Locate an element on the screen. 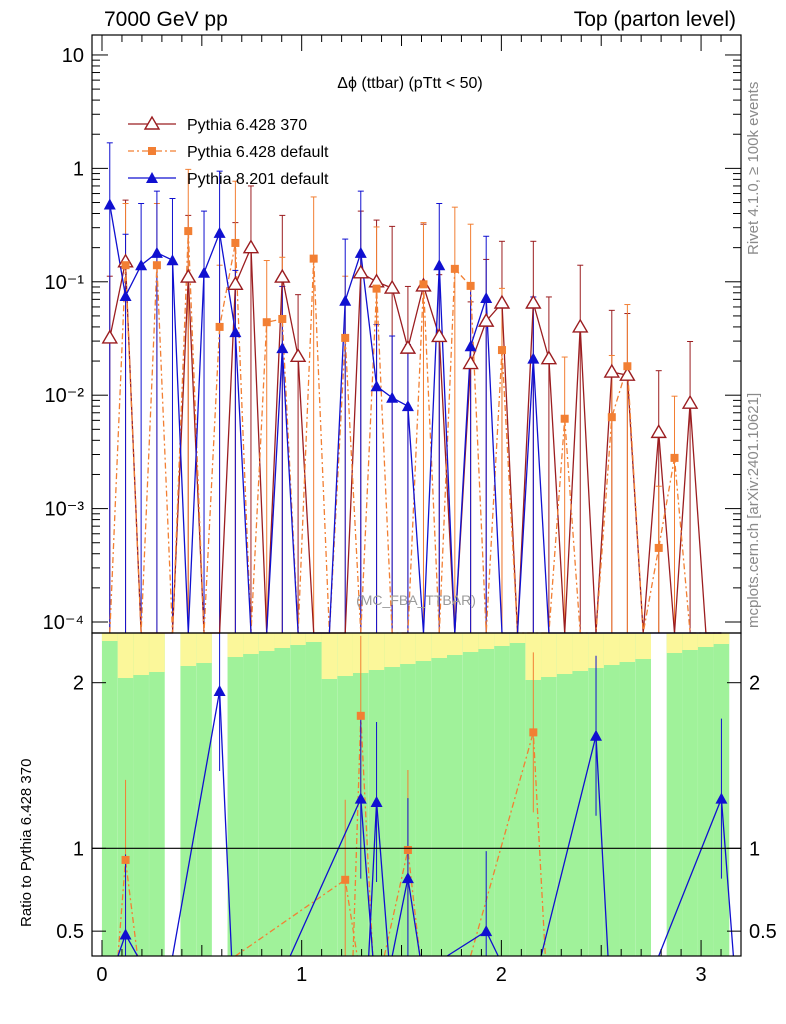 This screenshot has width=786, height=1024. ratio-y-tick-label: 0.5 is located at coordinates (70, 932).